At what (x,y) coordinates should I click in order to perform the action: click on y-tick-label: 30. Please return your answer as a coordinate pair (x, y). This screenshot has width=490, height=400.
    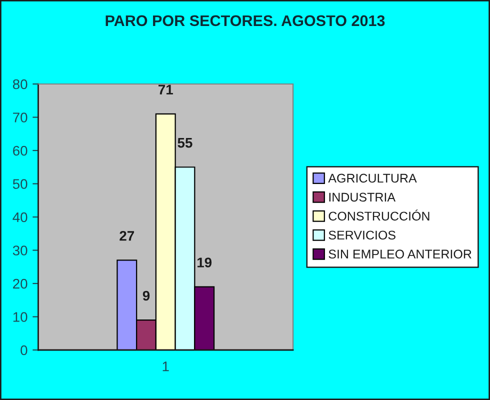
    Looking at the image, I should click on (20, 251).